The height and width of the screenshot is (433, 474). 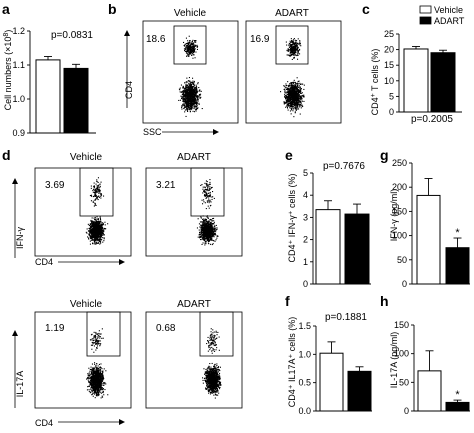 What do you see at coordinates (18, 31) in the screenshot?
I see `chart-a-tick-label: 1.2` at bounding box center [18, 31].